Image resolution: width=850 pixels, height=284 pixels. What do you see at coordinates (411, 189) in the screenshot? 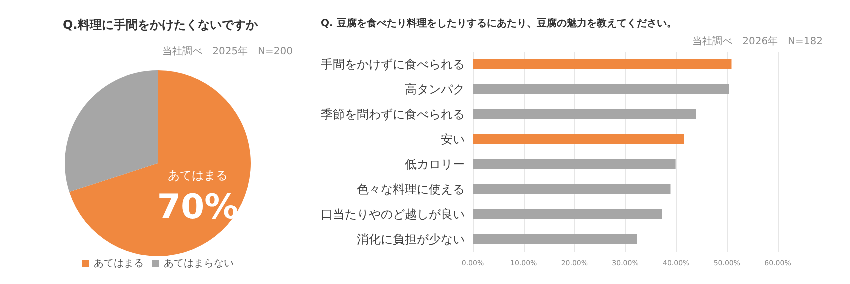
I see `y-tick-label: 色々な料理に使える` at bounding box center [411, 189].